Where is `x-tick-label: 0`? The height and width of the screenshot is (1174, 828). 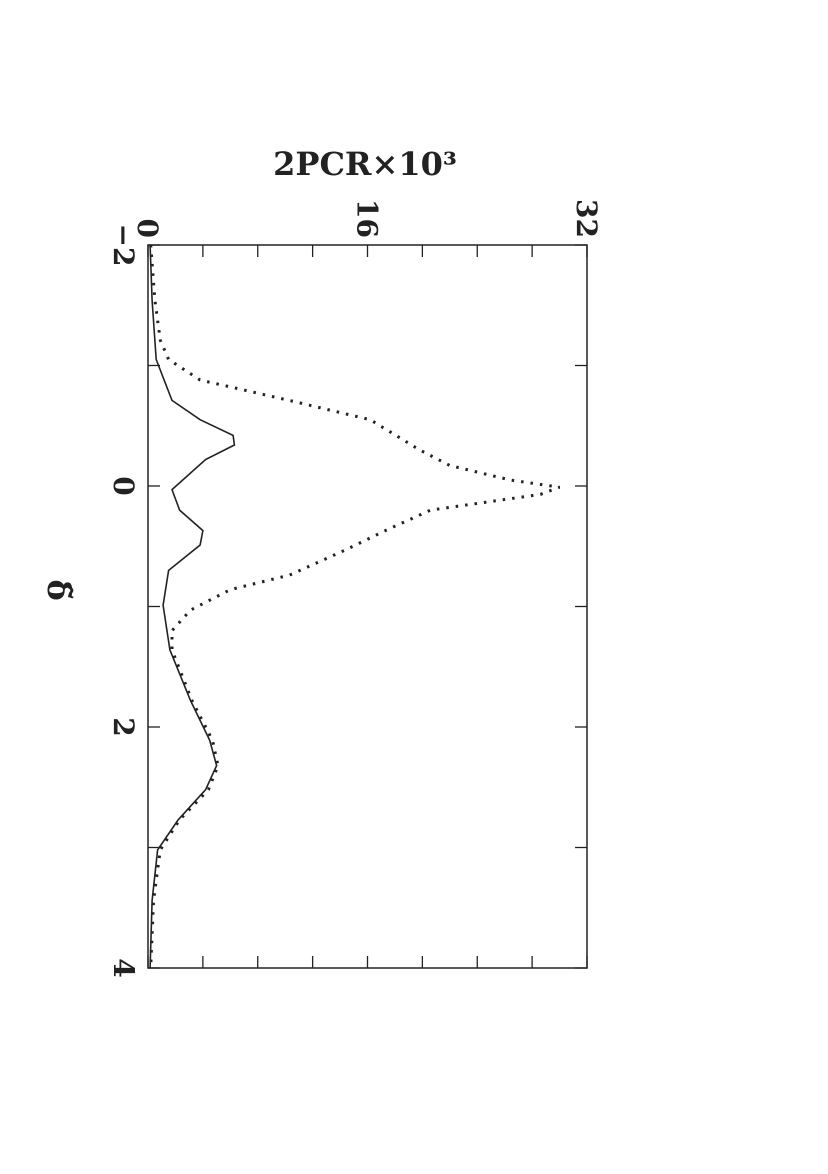
x-tick-label: 0 is located at coordinates (123, 485).